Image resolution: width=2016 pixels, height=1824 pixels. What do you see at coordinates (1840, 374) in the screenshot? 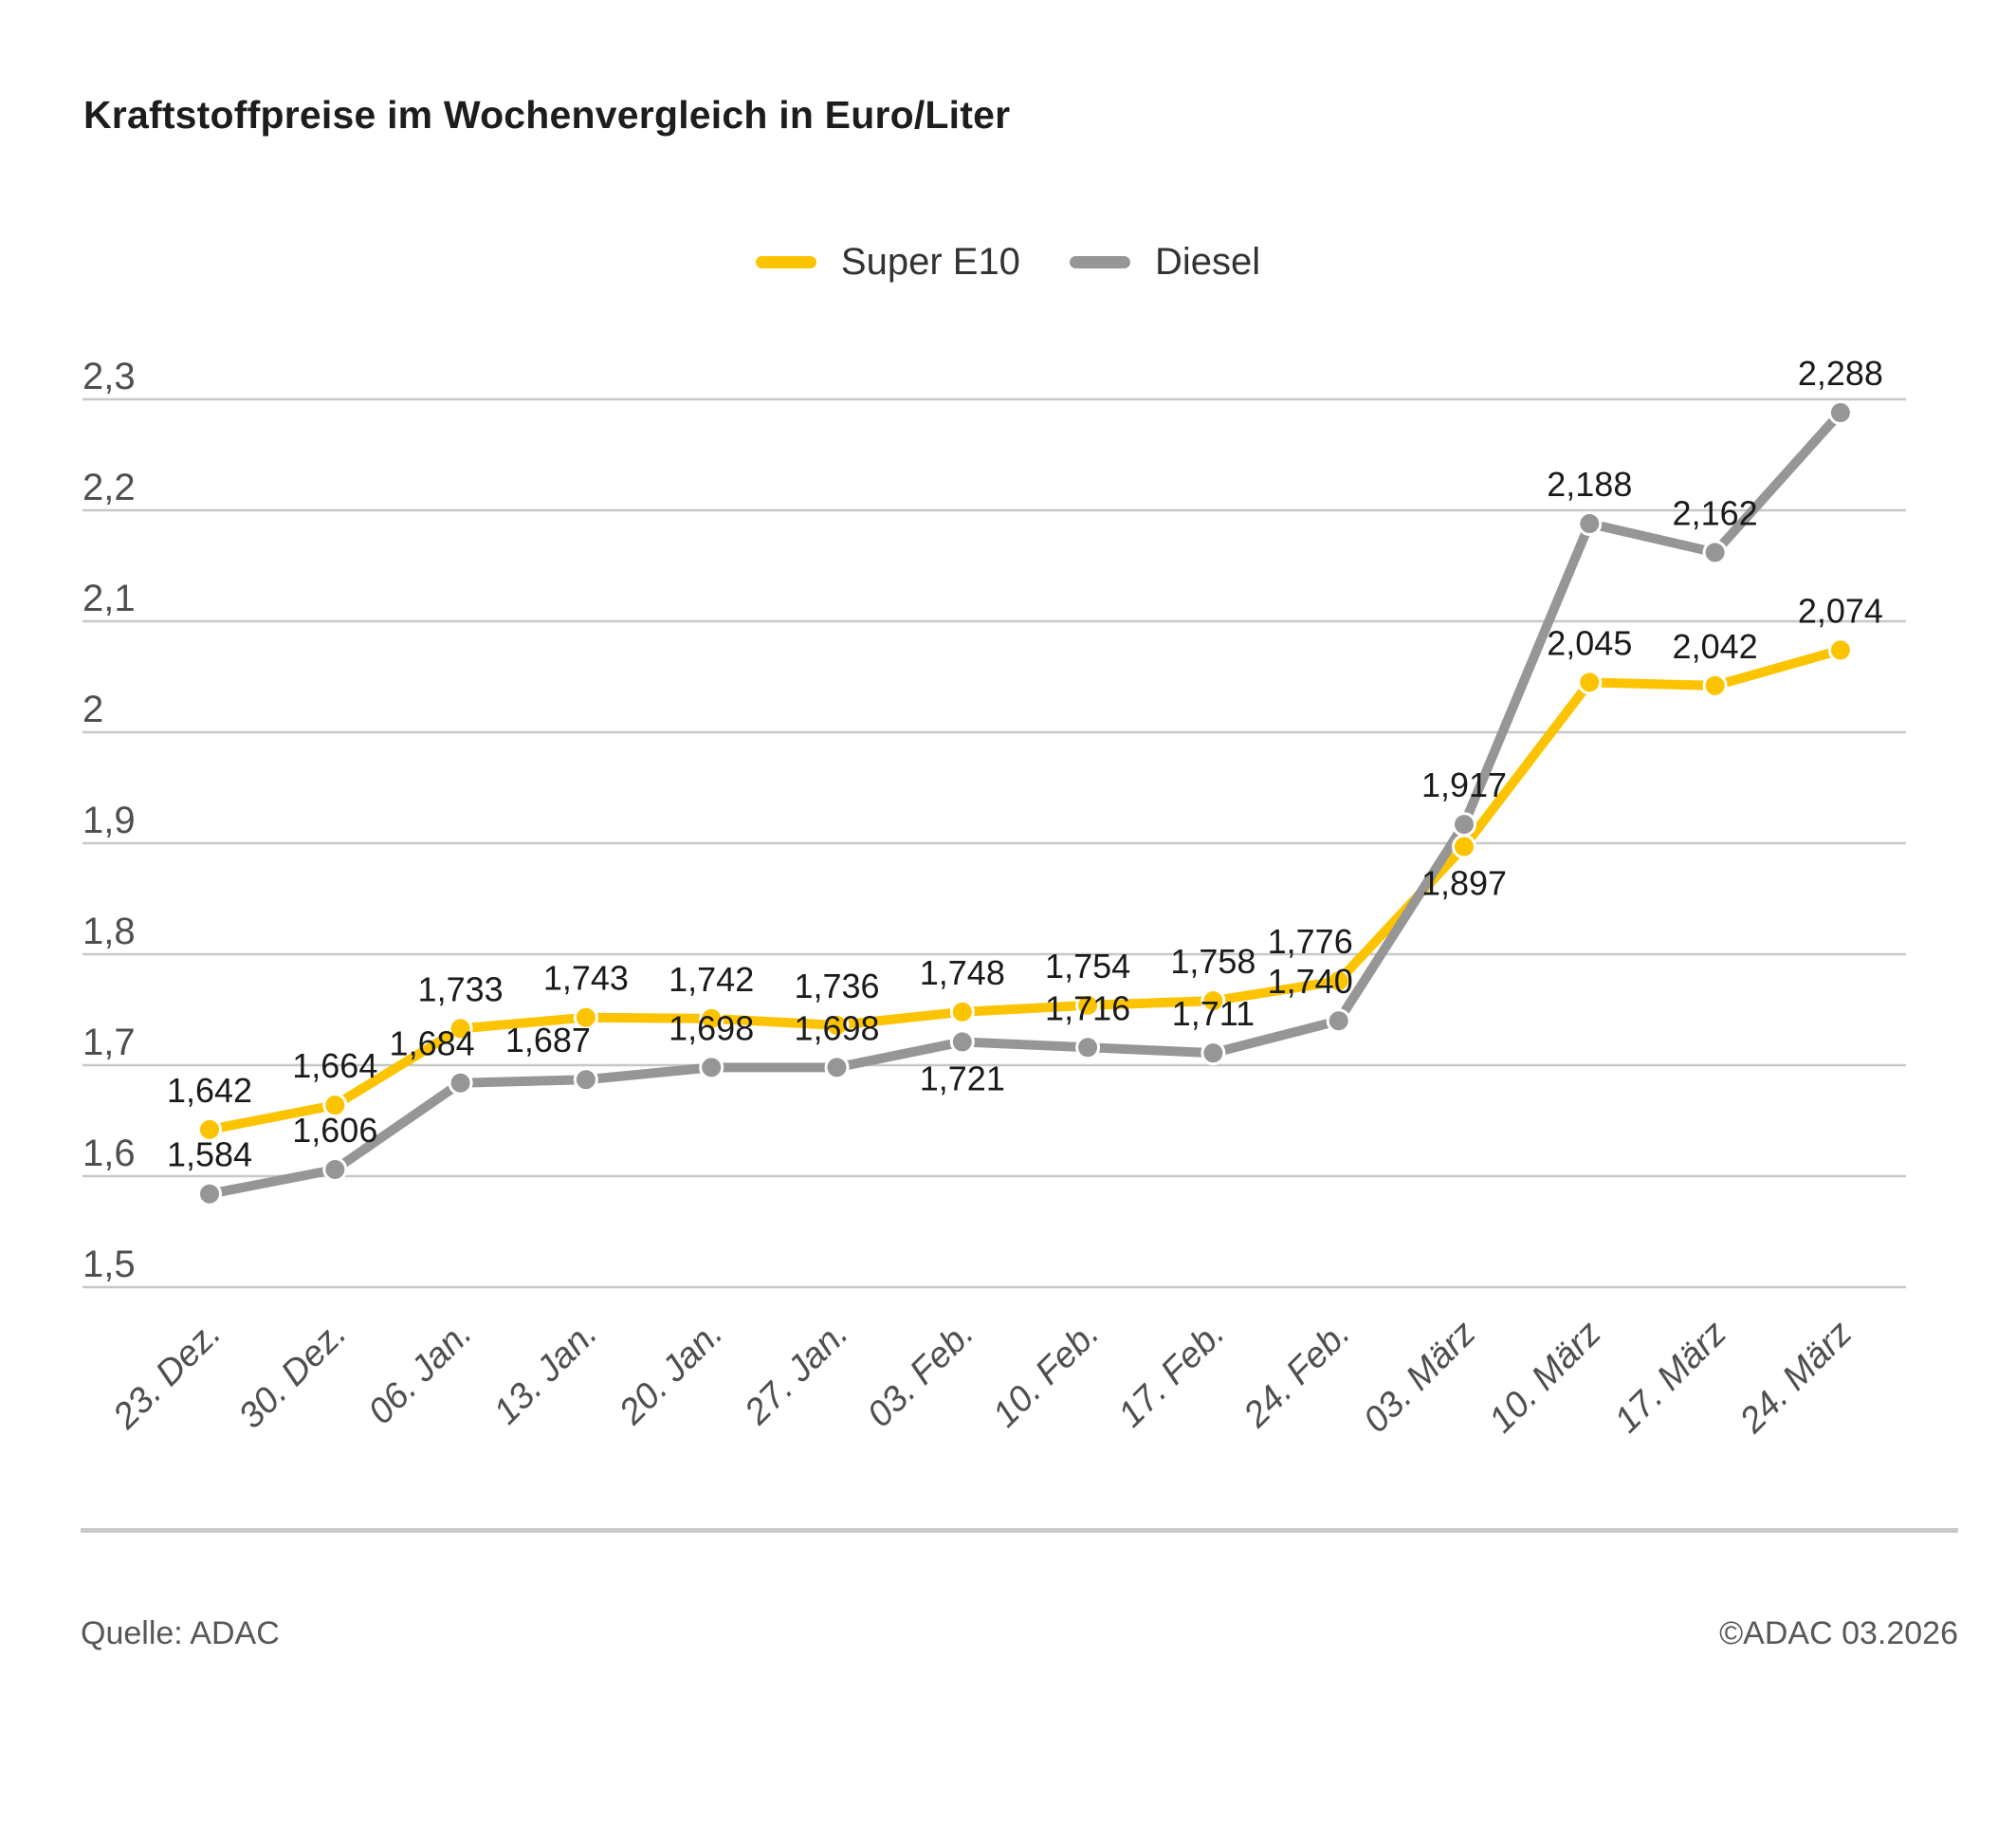
I see `data-point-label: 2,288` at bounding box center [1840, 374].